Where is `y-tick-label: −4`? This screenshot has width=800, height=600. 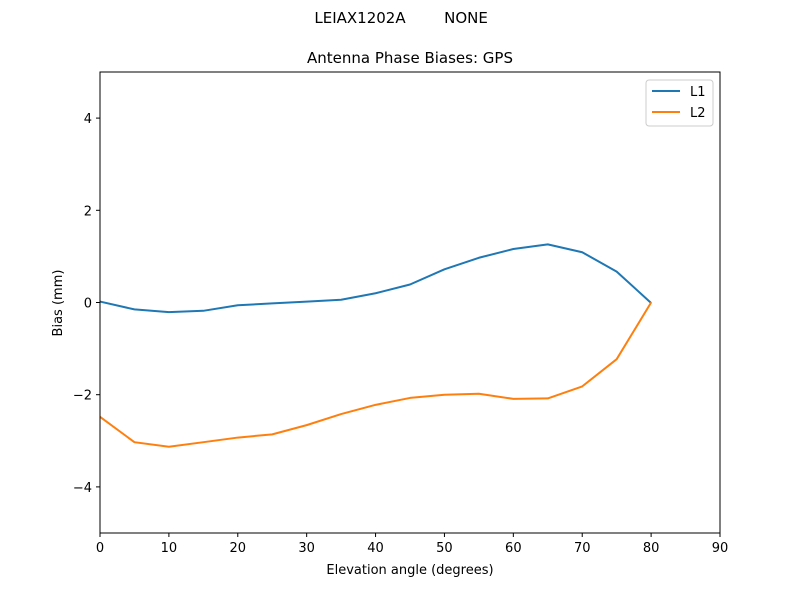 y-tick-label: −4 is located at coordinates (82, 488).